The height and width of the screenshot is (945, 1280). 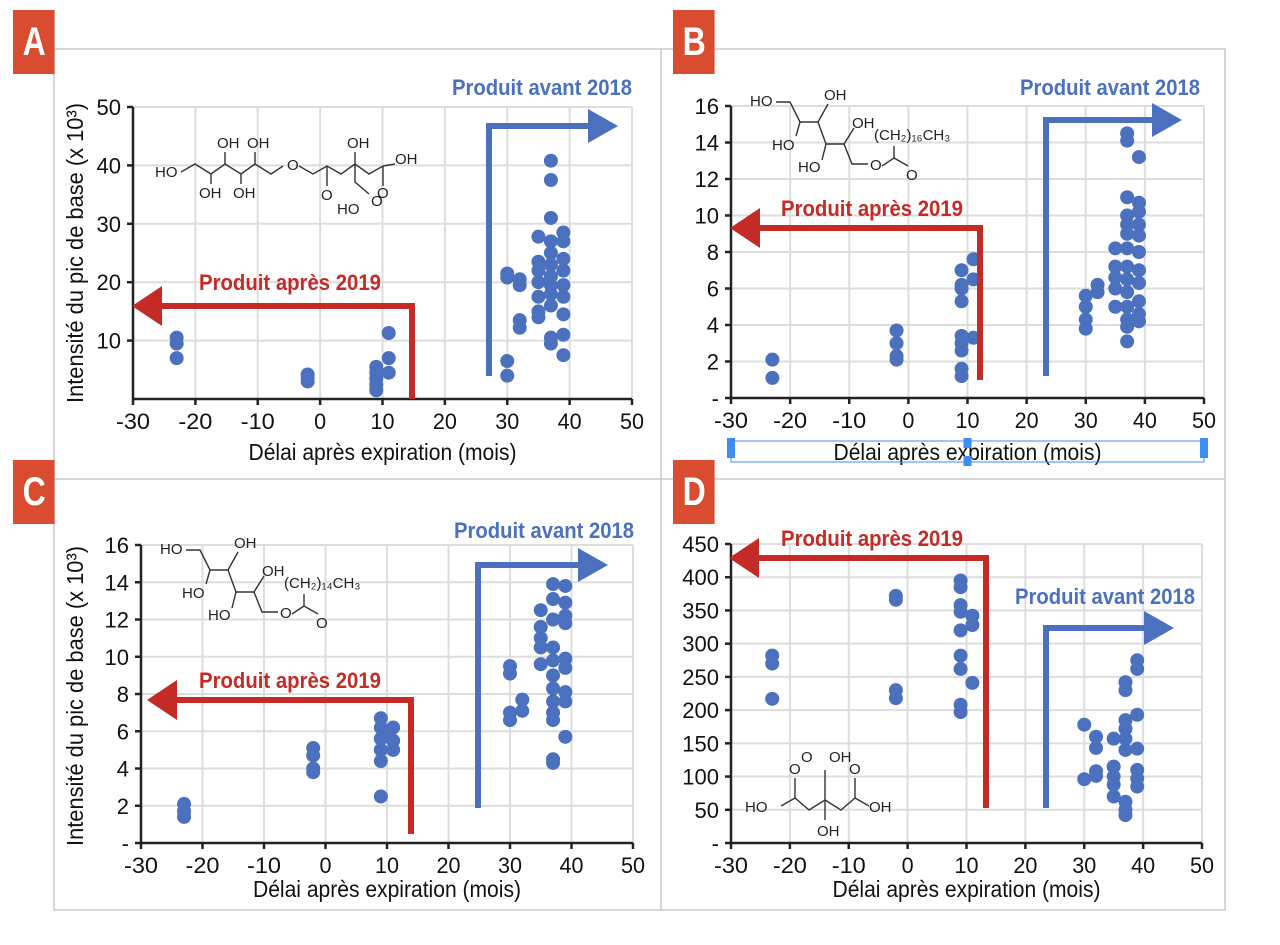 What do you see at coordinates (700, 777) in the screenshot?
I see `y-tick-label: 100` at bounding box center [700, 777].